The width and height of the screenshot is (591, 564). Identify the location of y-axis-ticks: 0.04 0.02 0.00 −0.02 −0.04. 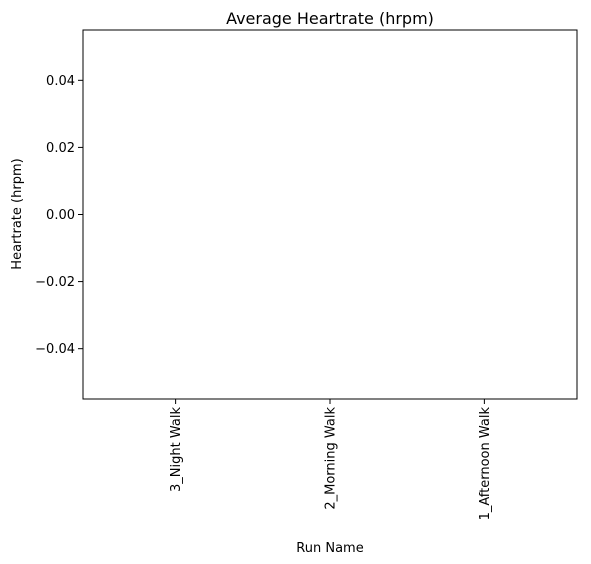
(59, 215).